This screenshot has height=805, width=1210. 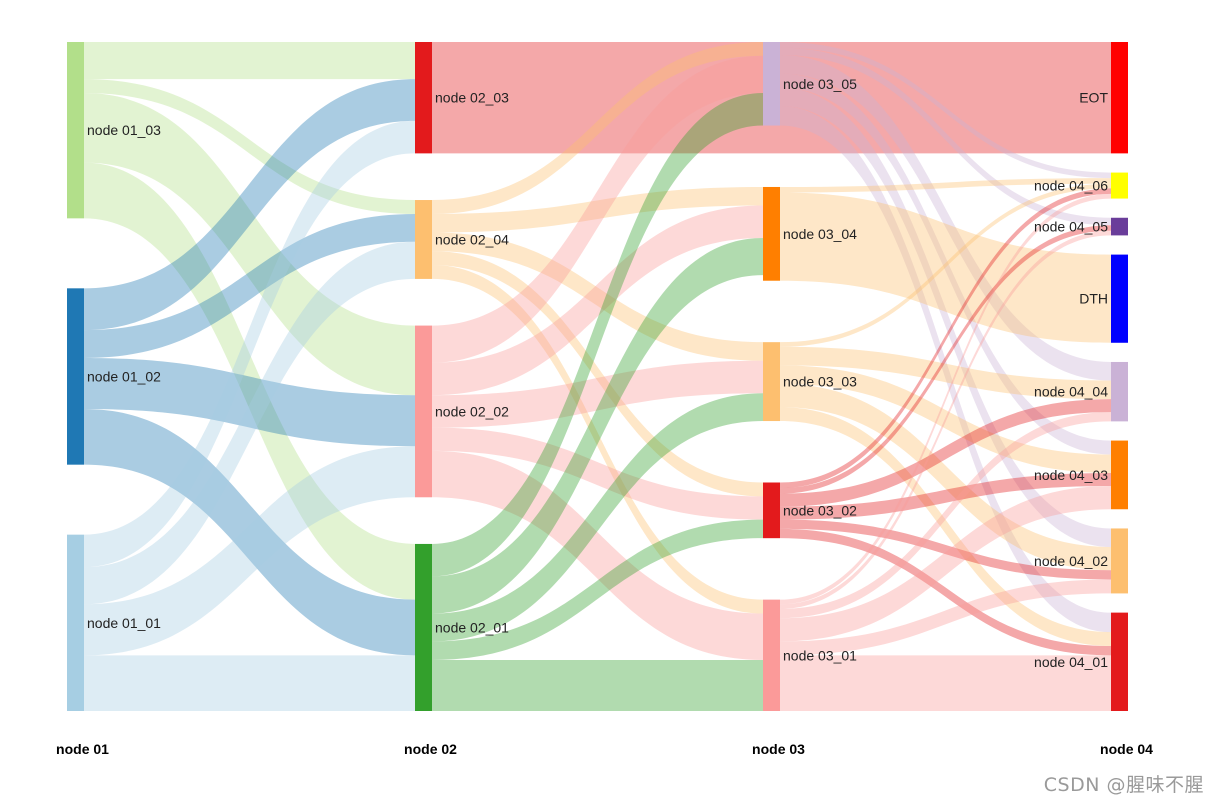 I want to click on column-label-node-01: node 01, so click(x=82, y=749).